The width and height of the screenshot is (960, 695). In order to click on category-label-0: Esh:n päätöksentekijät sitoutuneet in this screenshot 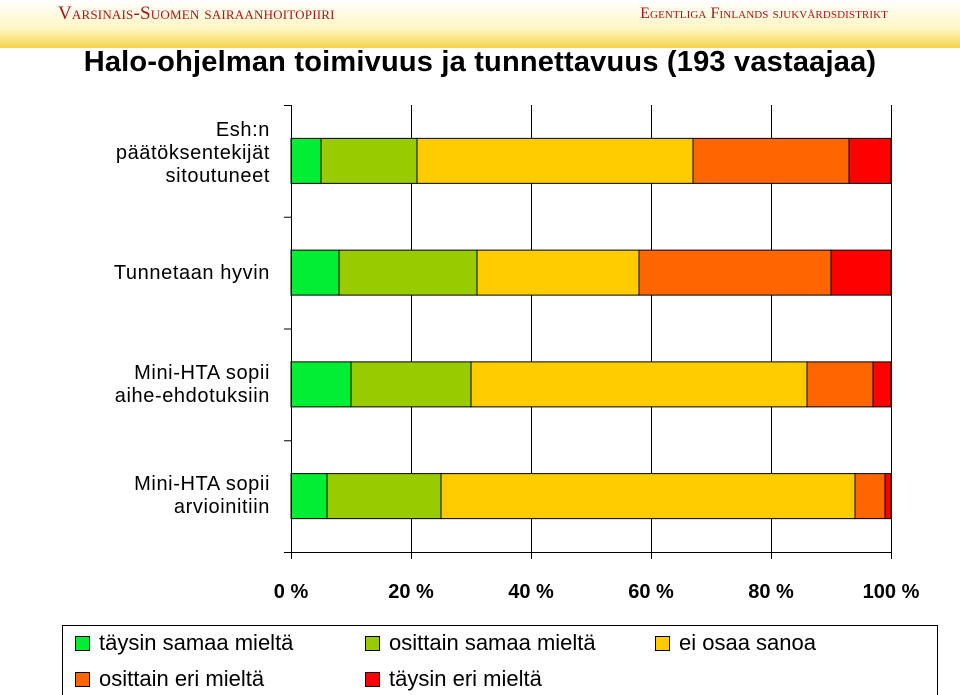, I will do `click(192, 153)`.